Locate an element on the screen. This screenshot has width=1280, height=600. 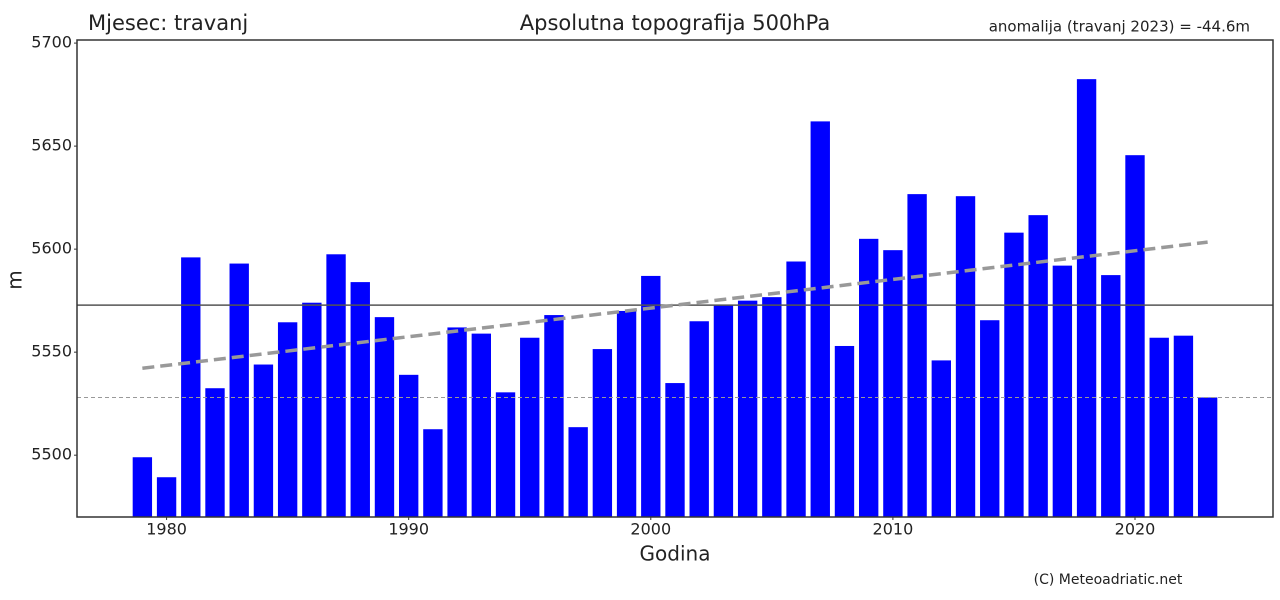
y-tick-label: 5550 is located at coordinates (51, 351).